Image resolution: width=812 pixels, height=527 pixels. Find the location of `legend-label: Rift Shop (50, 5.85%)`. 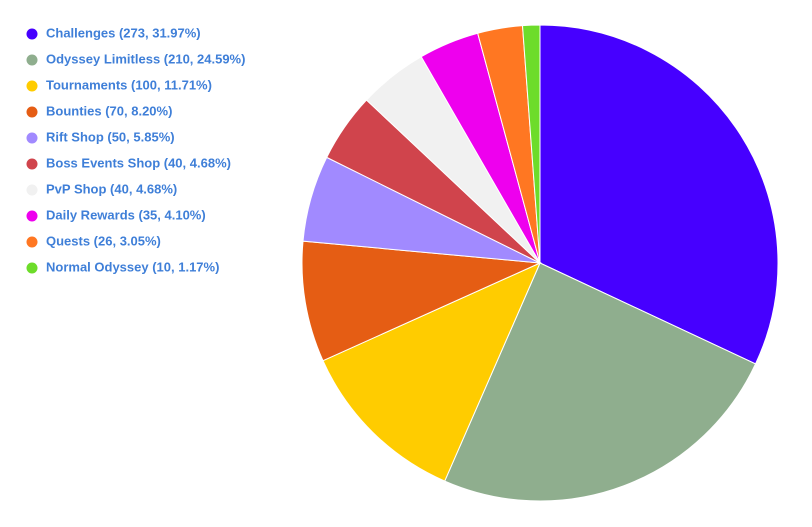

legend-label: Rift Shop (50, 5.85%) is located at coordinates (110, 136).